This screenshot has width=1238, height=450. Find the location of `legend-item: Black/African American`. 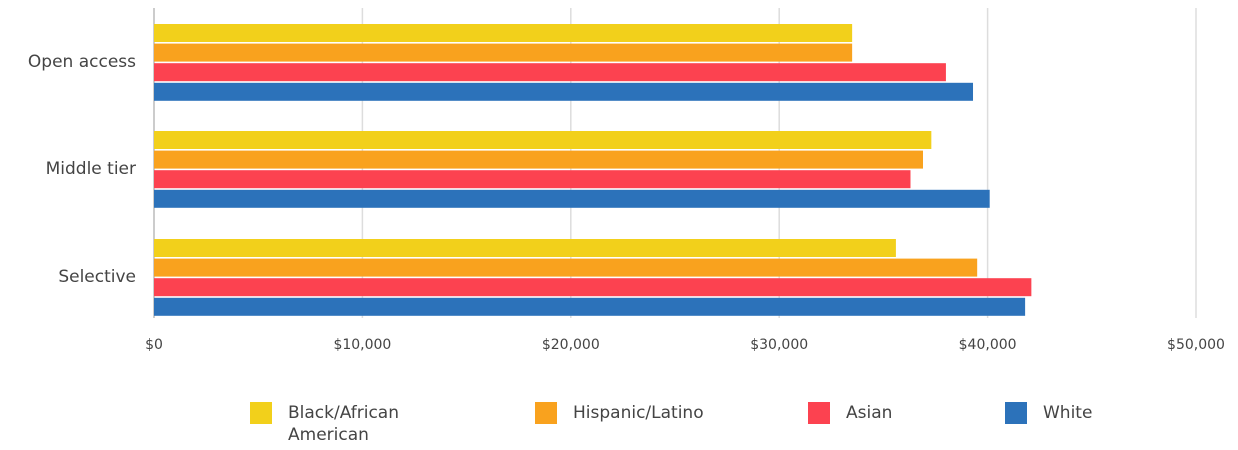

legend-item: Black/African American is located at coordinates (339, 424).